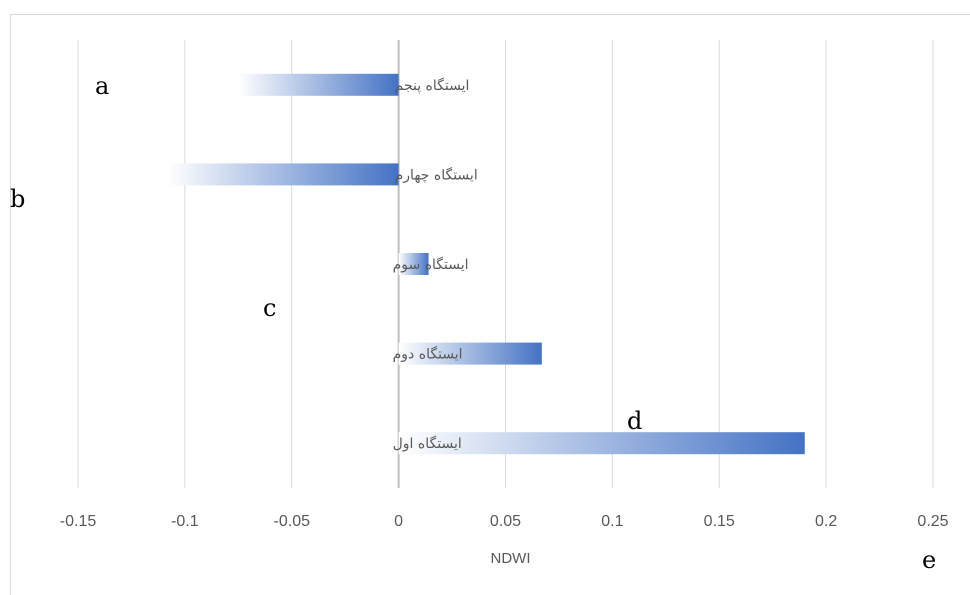  Describe the element at coordinates (102, 86) in the screenshot. I see `annotation-a: a` at that location.